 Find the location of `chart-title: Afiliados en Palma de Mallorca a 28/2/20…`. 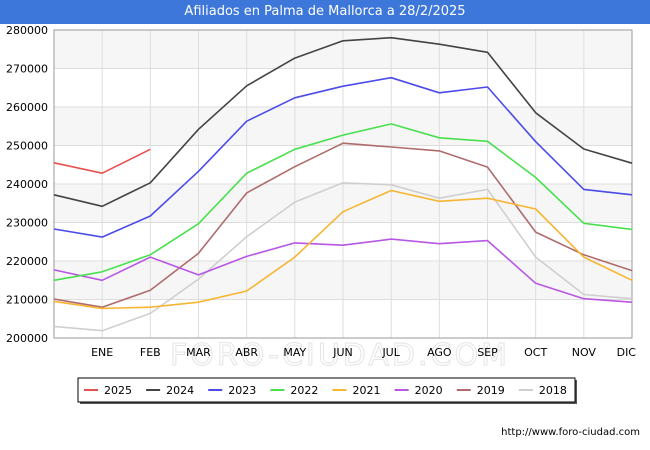

chart-title: Afiliados en Palma de Mallorca a 28/2/20… is located at coordinates (325, 11).